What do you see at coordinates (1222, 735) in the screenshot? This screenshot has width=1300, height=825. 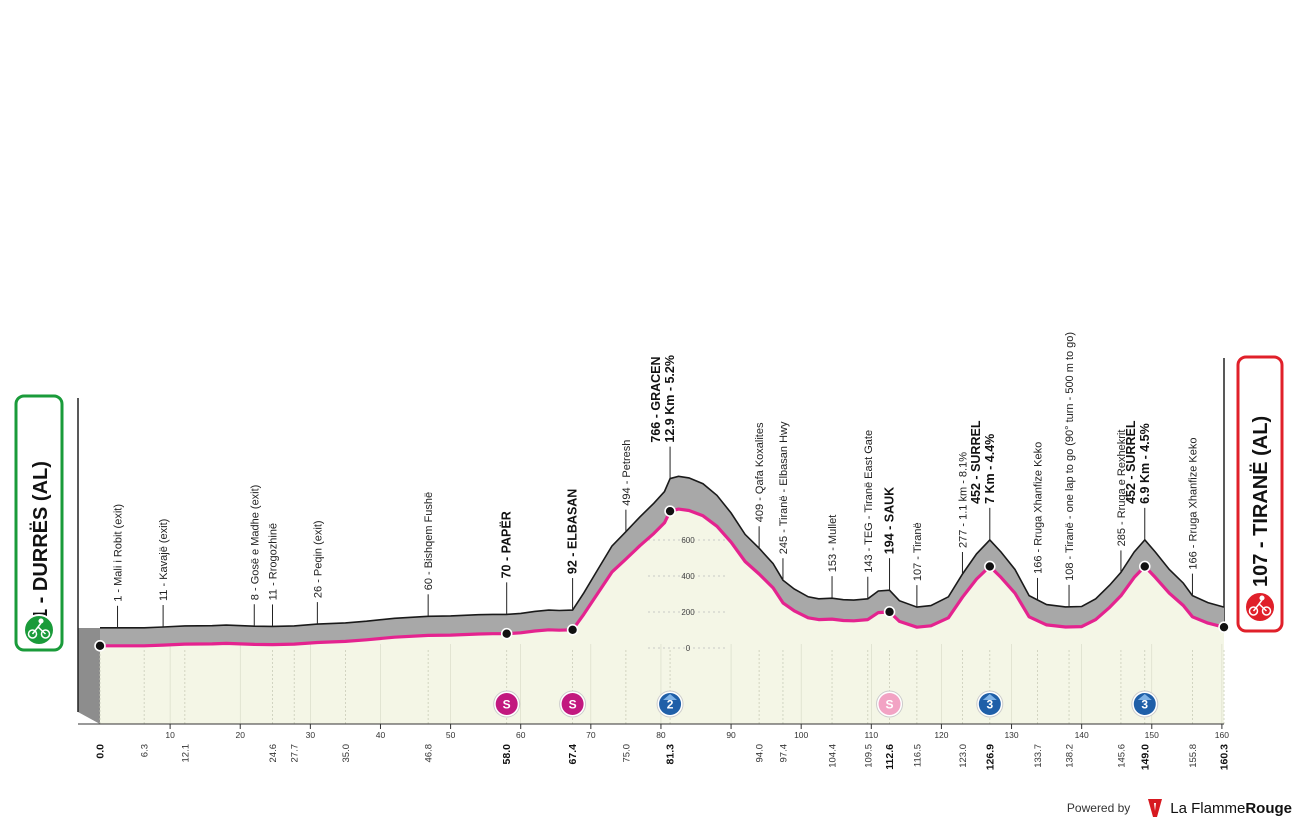 I see `x-tick-label: 160` at bounding box center [1222, 735].